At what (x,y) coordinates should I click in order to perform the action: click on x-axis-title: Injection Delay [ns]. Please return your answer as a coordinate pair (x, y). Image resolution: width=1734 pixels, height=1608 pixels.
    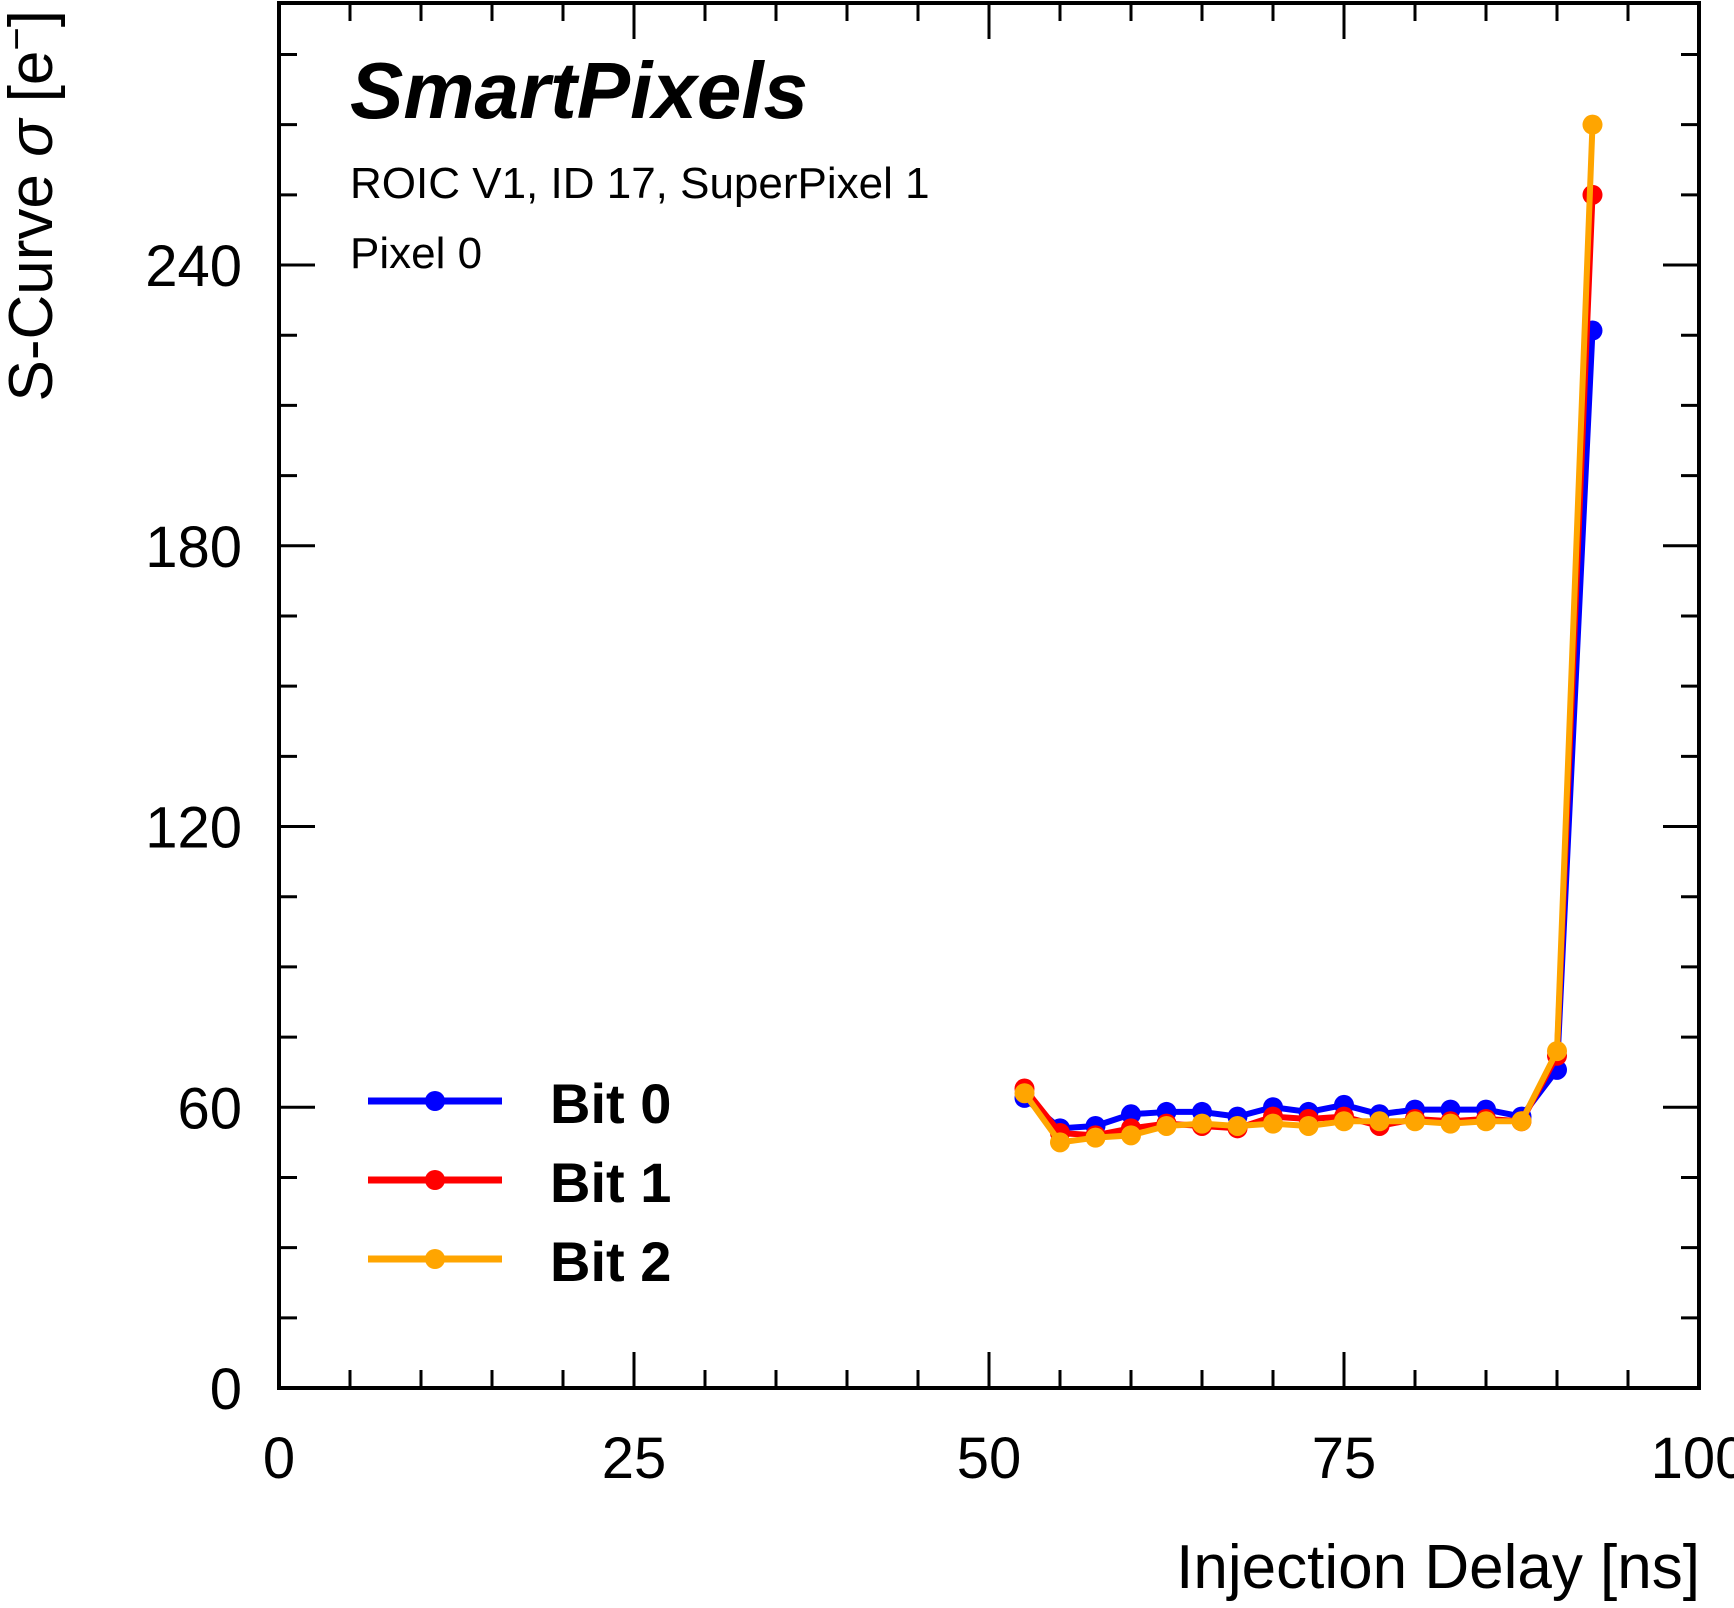
    Looking at the image, I should click on (1438, 1567).